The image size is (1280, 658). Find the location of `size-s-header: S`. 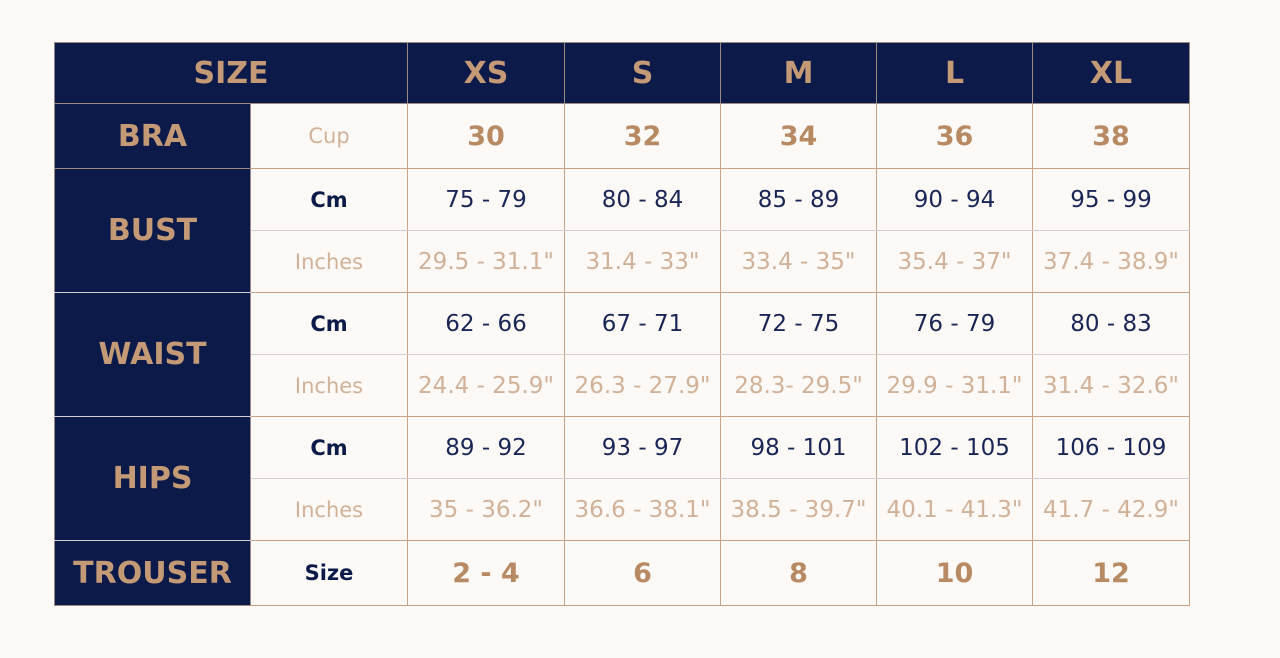

size-s-header: S is located at coordinates (643, 73).